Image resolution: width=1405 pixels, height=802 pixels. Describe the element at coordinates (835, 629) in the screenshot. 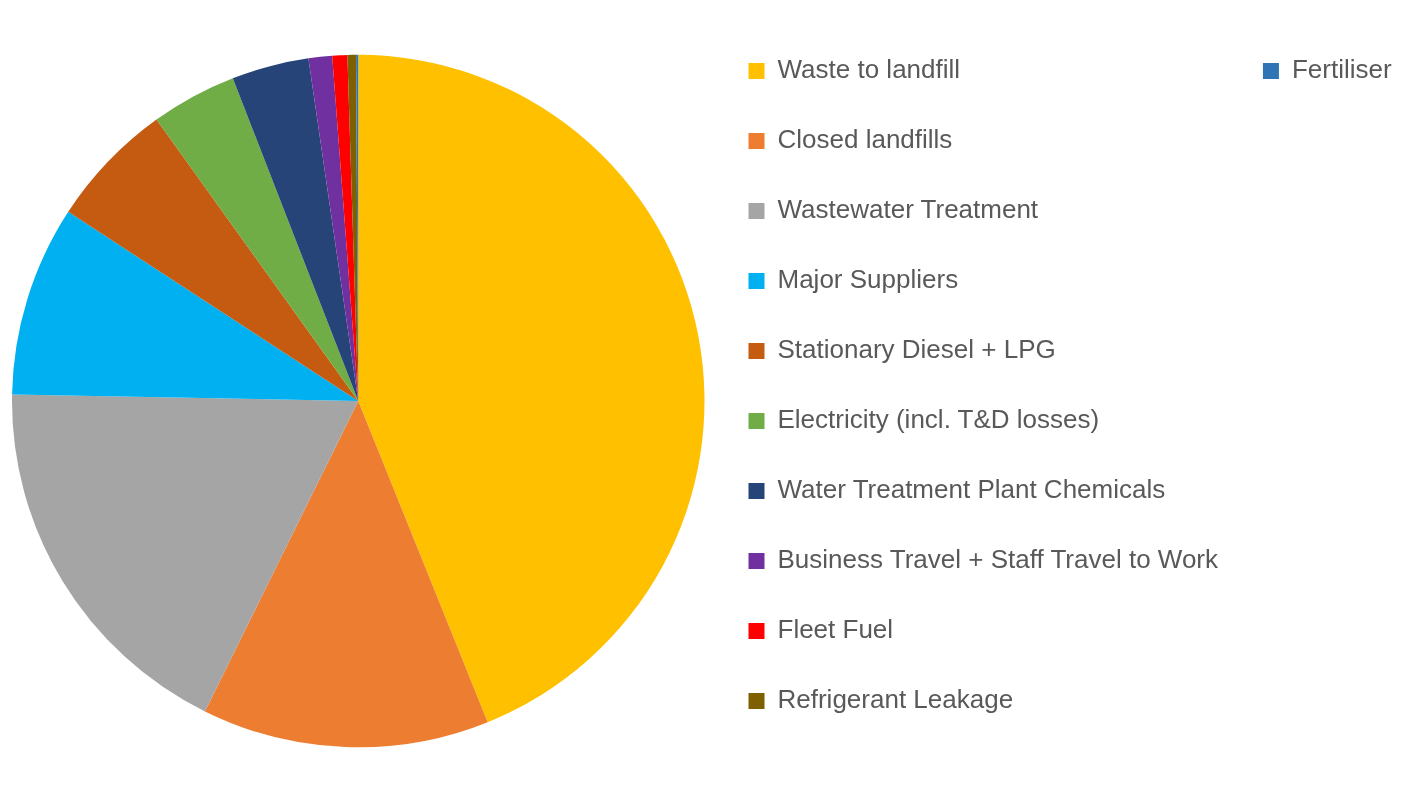

I see `legend-label: Fleet Fuel` at that location.